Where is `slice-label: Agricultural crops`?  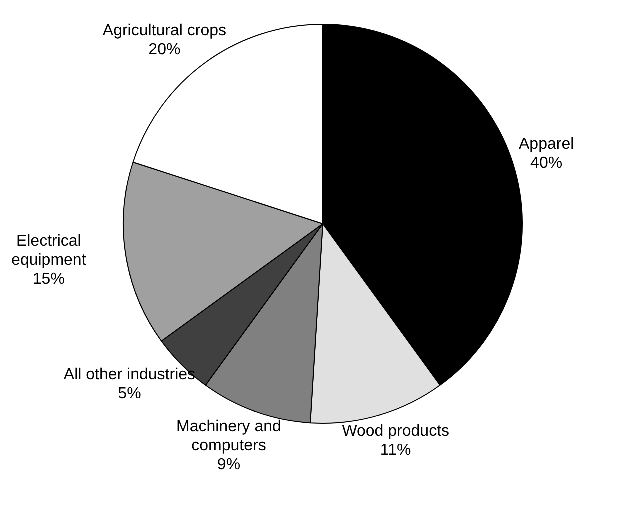
slice-label: Agricultural crops is located at coordinates (164, 31).